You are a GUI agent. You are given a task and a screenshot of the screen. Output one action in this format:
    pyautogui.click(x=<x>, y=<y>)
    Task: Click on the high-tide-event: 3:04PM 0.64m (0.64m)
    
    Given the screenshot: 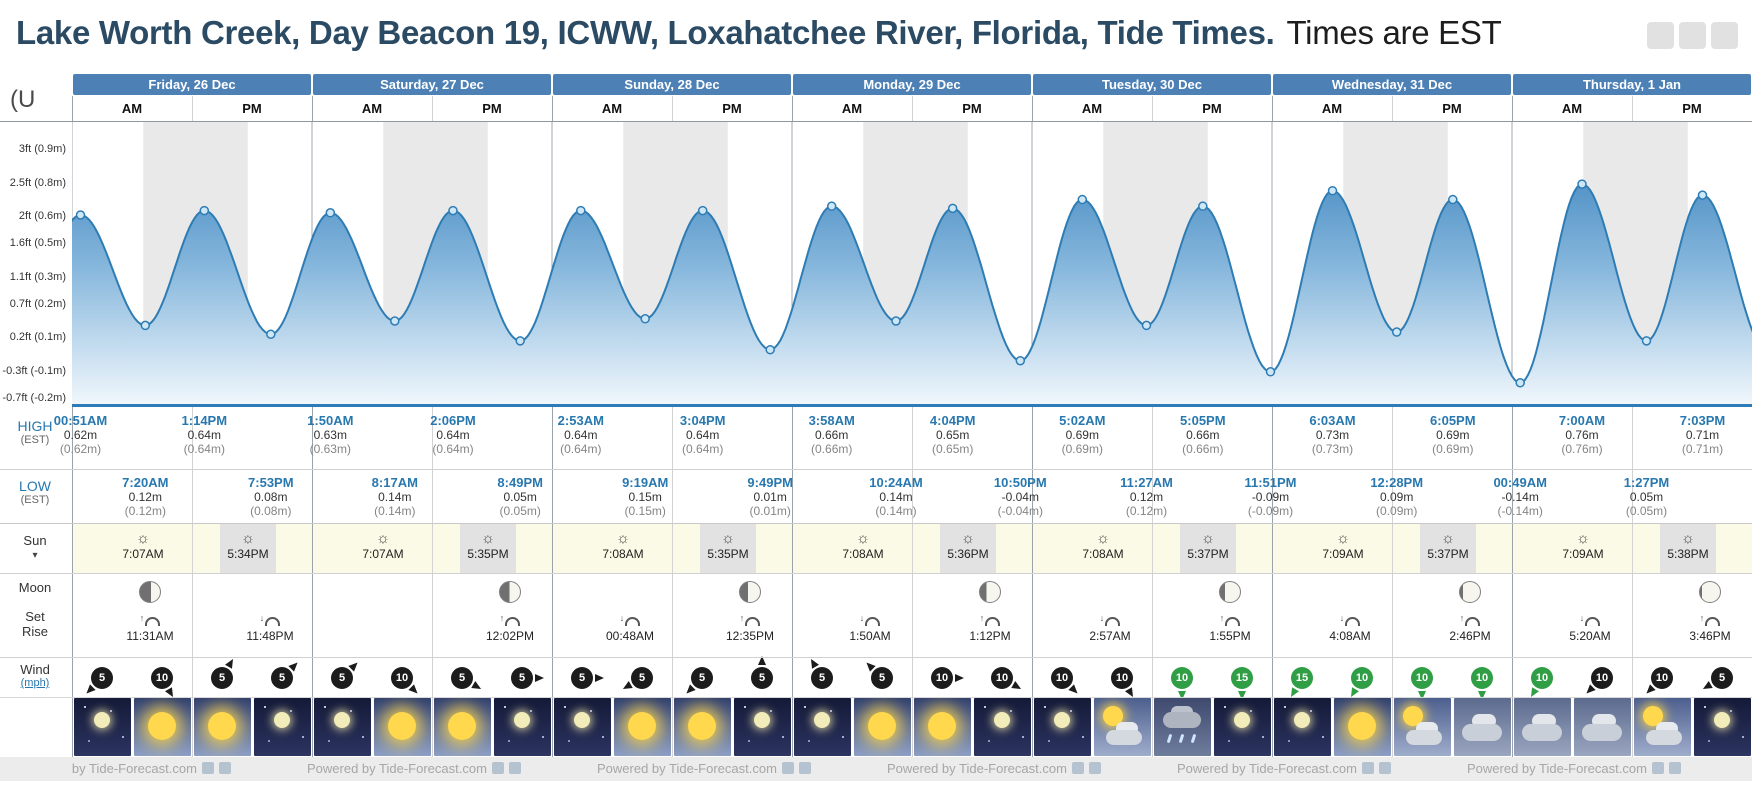 What is the action you would take?
    pyautogui.click(x=703, y=434)
    